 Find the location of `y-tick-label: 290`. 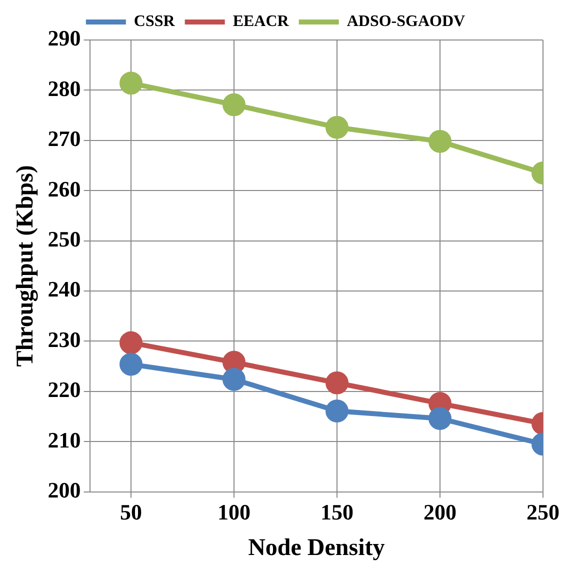

y-tick-label: 290 is located at coordinates (64, 38).